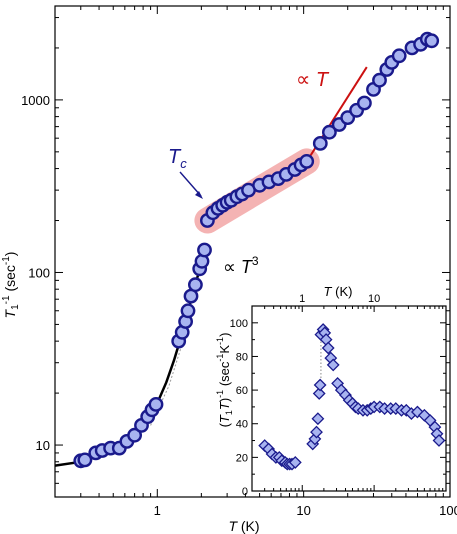 Image resolution: width=457 pixels, height=534 pixels. What do you see at coordinates (338, 291) in the screenshot?
I see `inset-x-axis-label: T (K)` at bounding box center [338, 291].